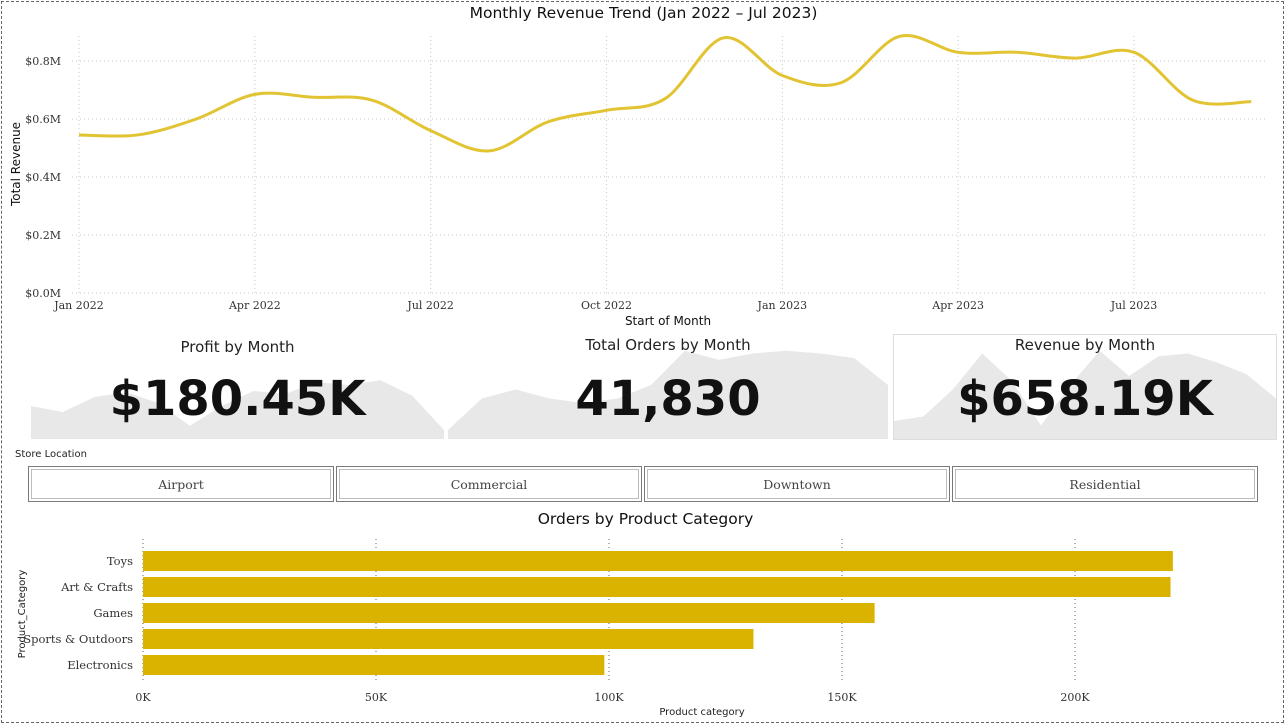 The image size is (1287, 726). What do you see at coordinates (143, 697) in the screenshot?
I see `x-tick-label: 0K` at bounding box center [143, 697].